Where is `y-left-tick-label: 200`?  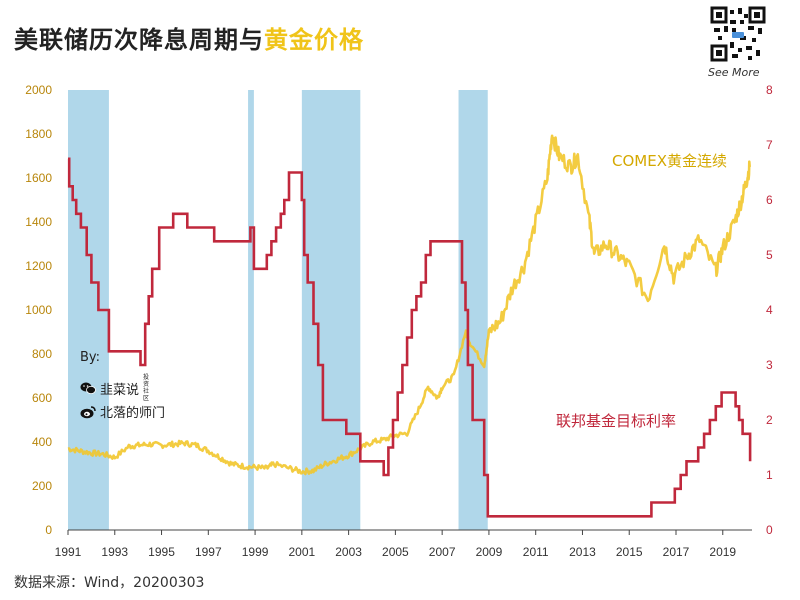 y-left-tick-label: 200 is located at coordinates (42, 486).